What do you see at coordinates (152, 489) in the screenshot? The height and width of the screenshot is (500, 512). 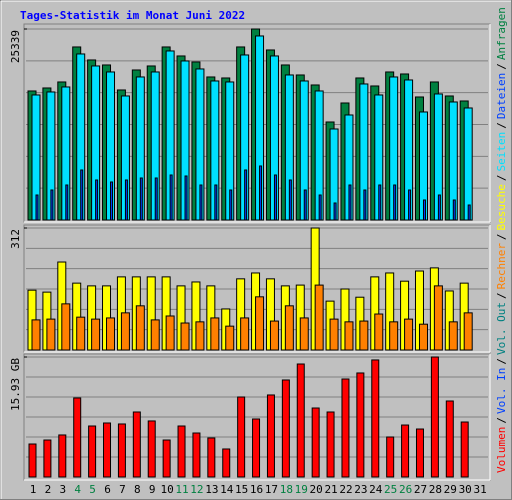 I see `x-tick-label: 9` at bounding box center [152, 489].